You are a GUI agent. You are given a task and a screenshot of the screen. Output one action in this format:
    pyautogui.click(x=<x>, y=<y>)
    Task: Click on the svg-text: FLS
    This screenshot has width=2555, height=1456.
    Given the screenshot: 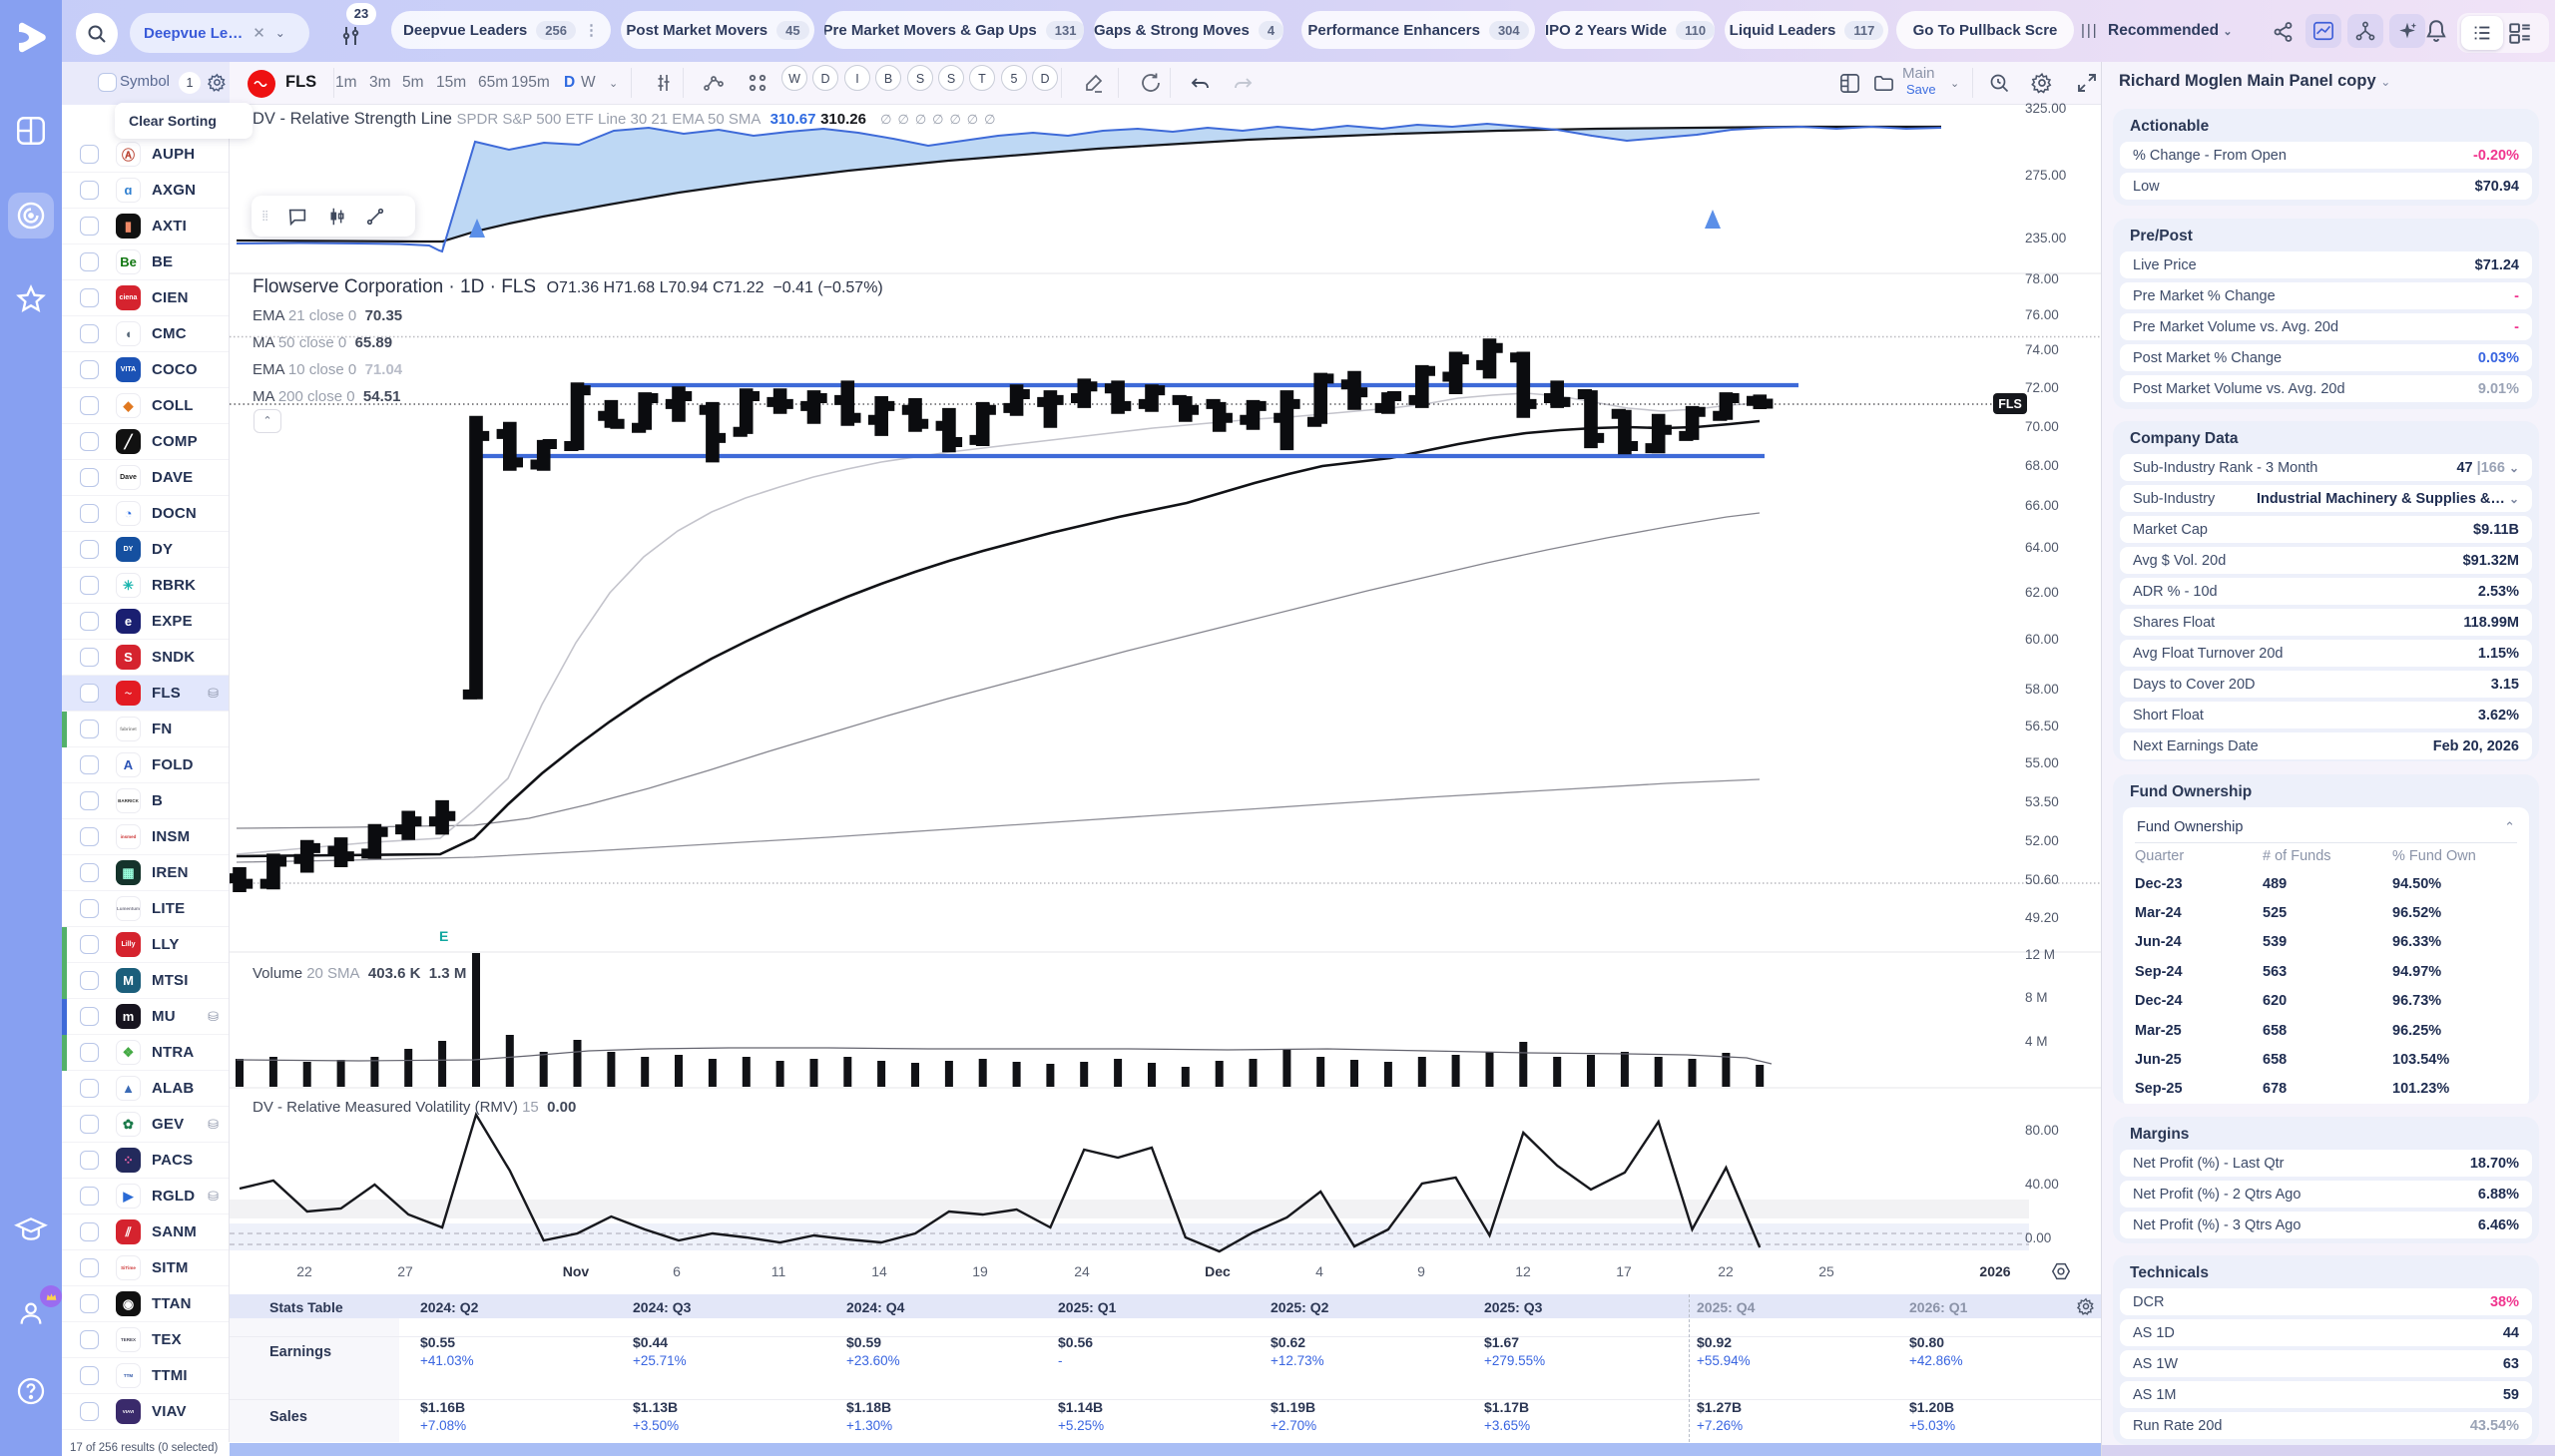 What is the action you would take?
    pyautogui.click(x=2010, y=404)
    